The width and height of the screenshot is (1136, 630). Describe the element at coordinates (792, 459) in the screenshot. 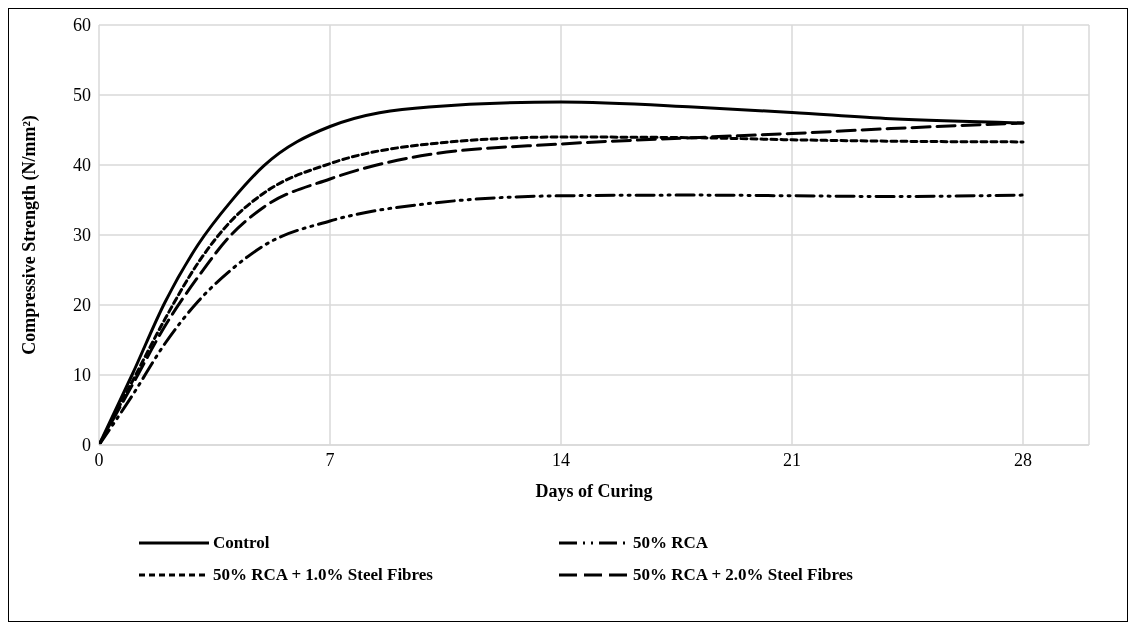

I see `x-tick-label: 21` at that location.